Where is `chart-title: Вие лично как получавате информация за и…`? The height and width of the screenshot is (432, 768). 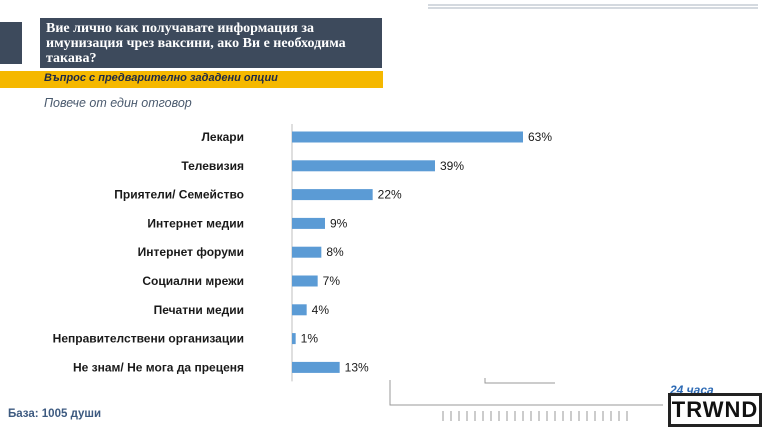
chart-title: Вие лично как получавате информация за и… is located at coordinates (196, 43).